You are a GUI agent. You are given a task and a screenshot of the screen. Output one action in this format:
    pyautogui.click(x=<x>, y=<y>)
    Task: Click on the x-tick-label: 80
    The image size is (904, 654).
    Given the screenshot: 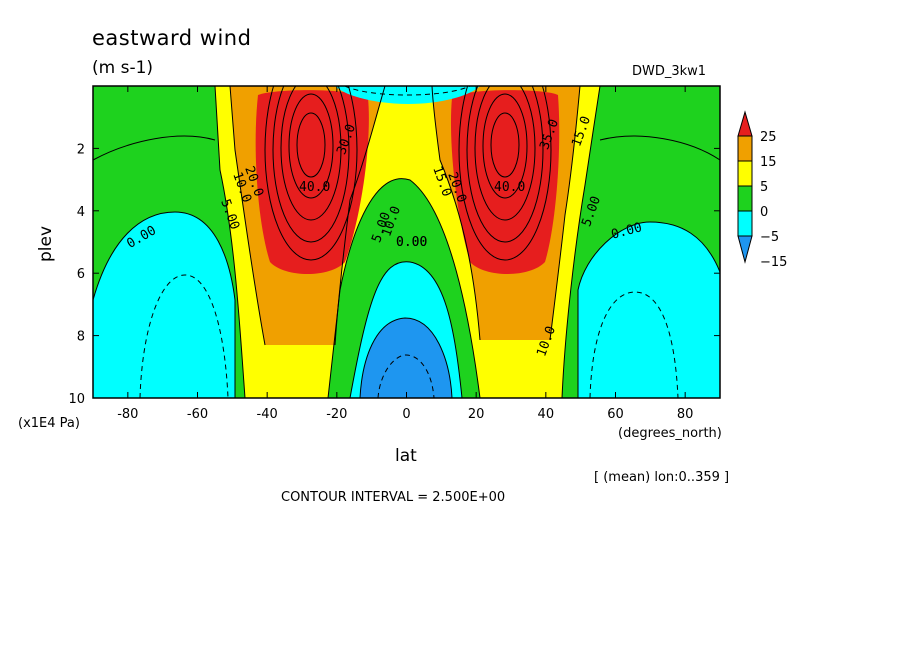 What is the action you would take?
    pyautogui.click(x=685, y=414)
    